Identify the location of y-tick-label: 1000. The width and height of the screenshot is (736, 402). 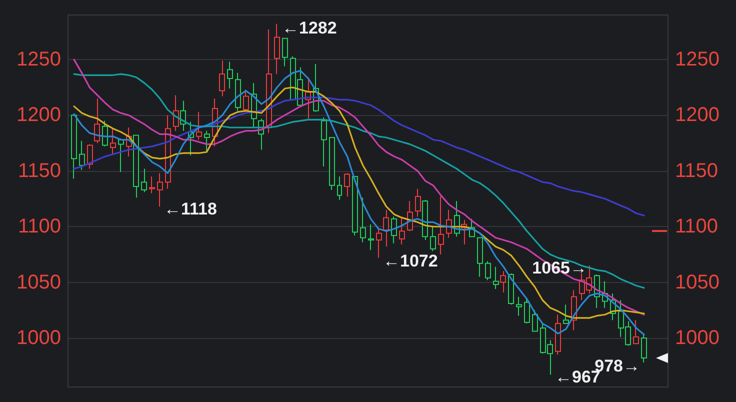
(38, 337).